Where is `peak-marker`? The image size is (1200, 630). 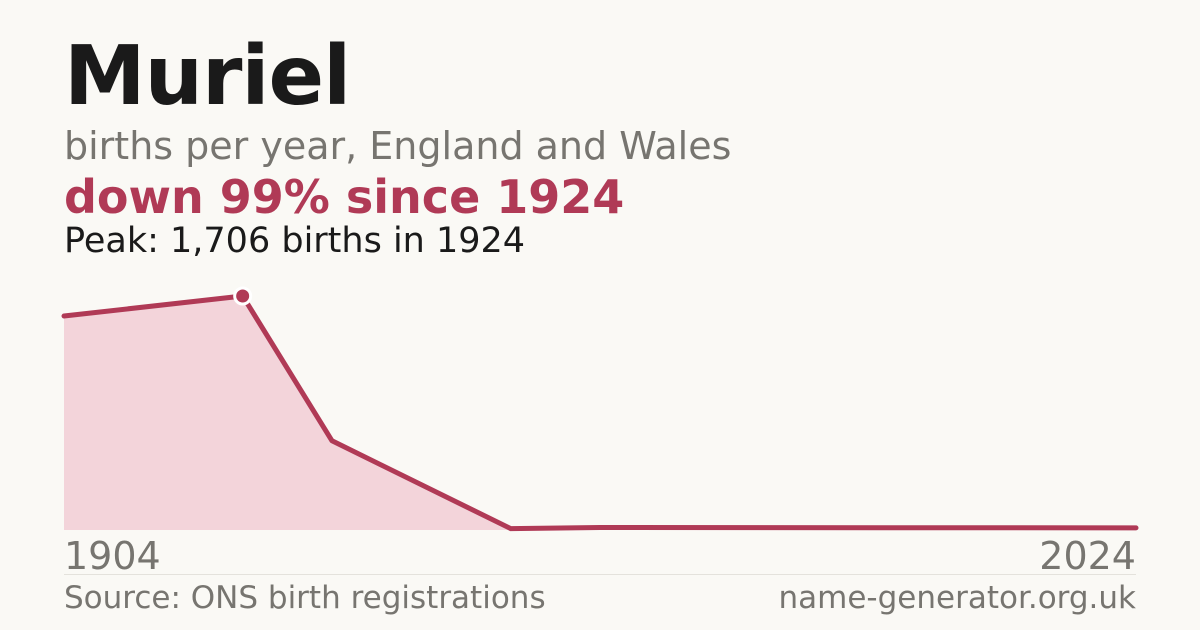 peak-marker is located at coordinates (243, 296).